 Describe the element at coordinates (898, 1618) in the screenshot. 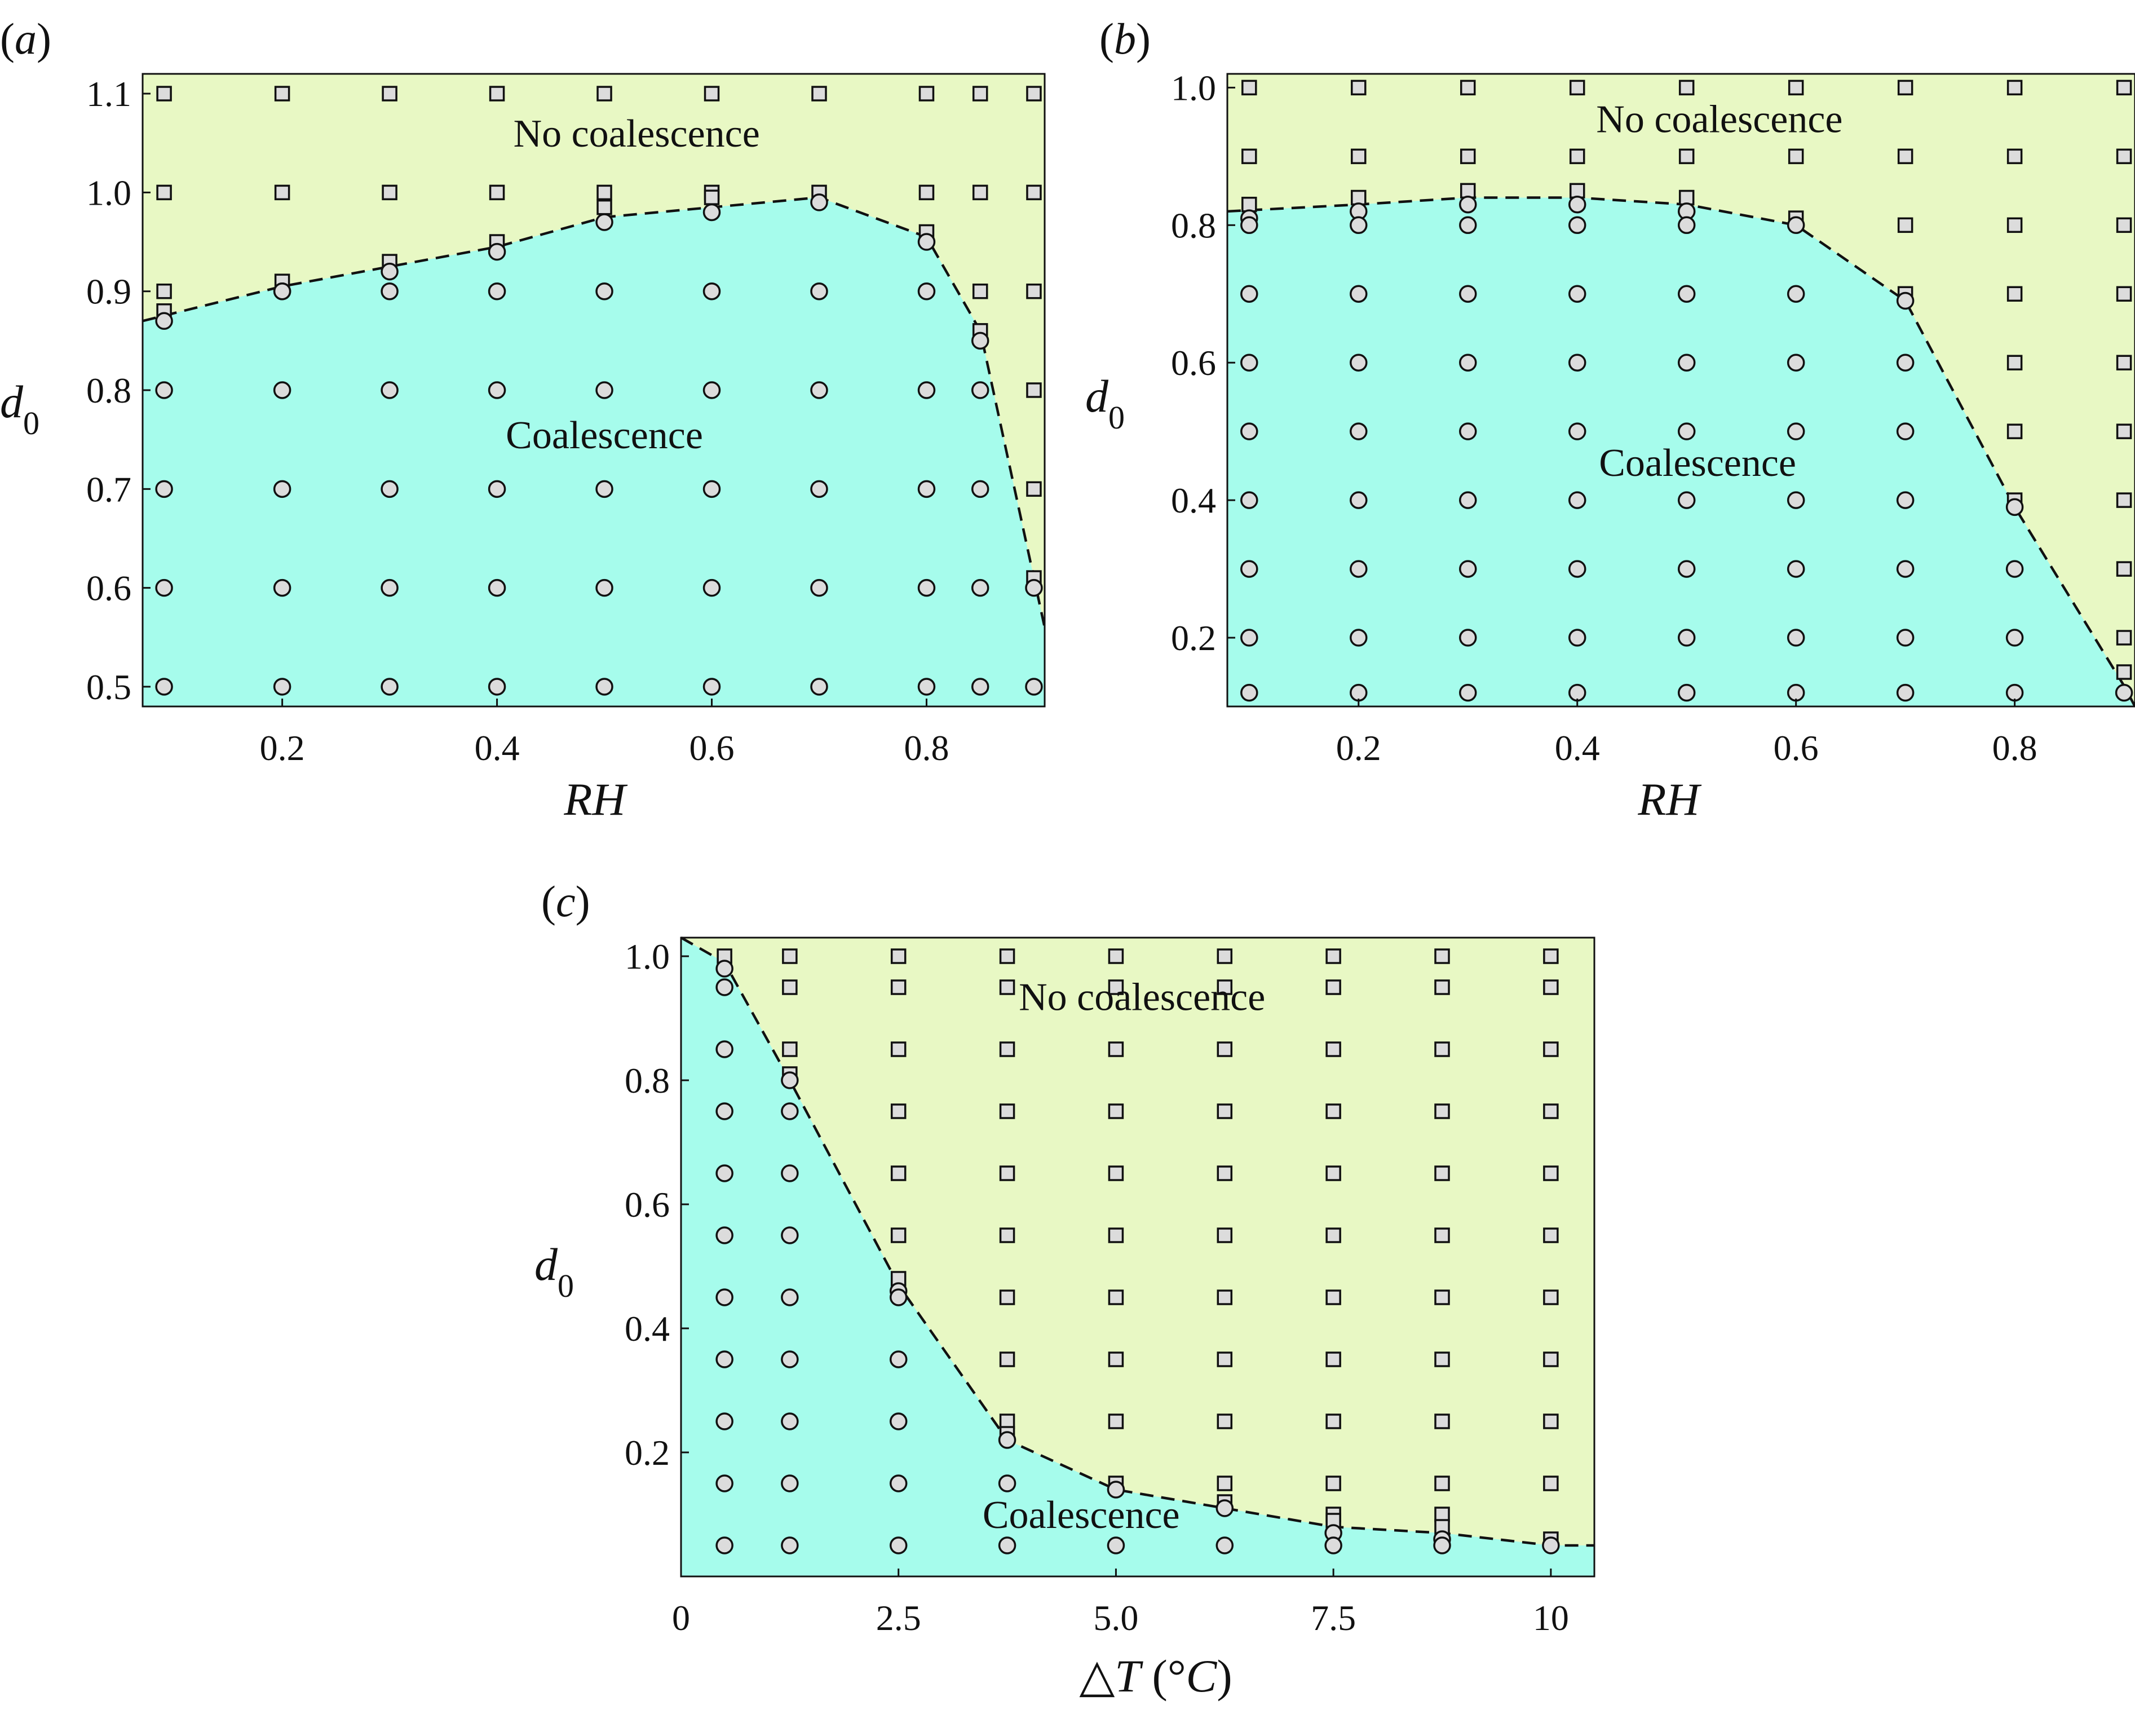

I see `x-tick-label: 2.5` at that location.